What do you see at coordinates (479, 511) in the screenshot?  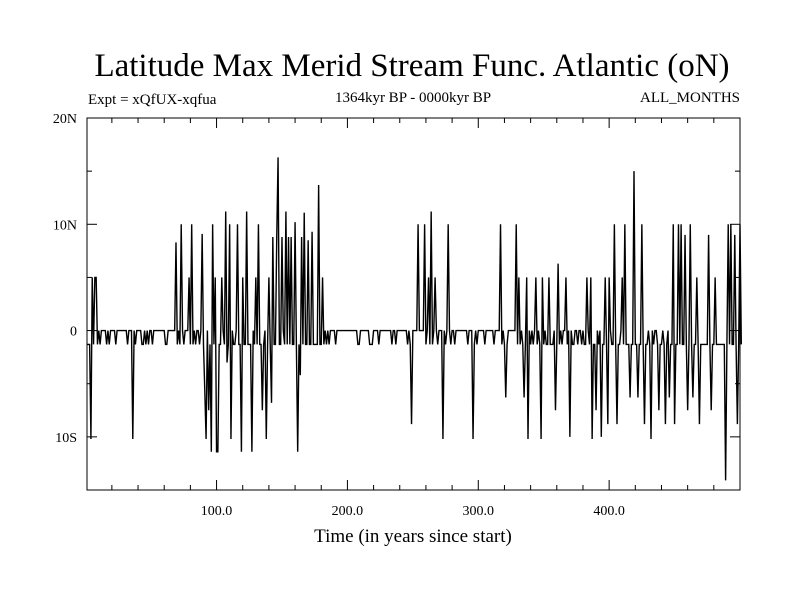 I see `x-tick-label: 300.0` at bounding box center [479, 511].